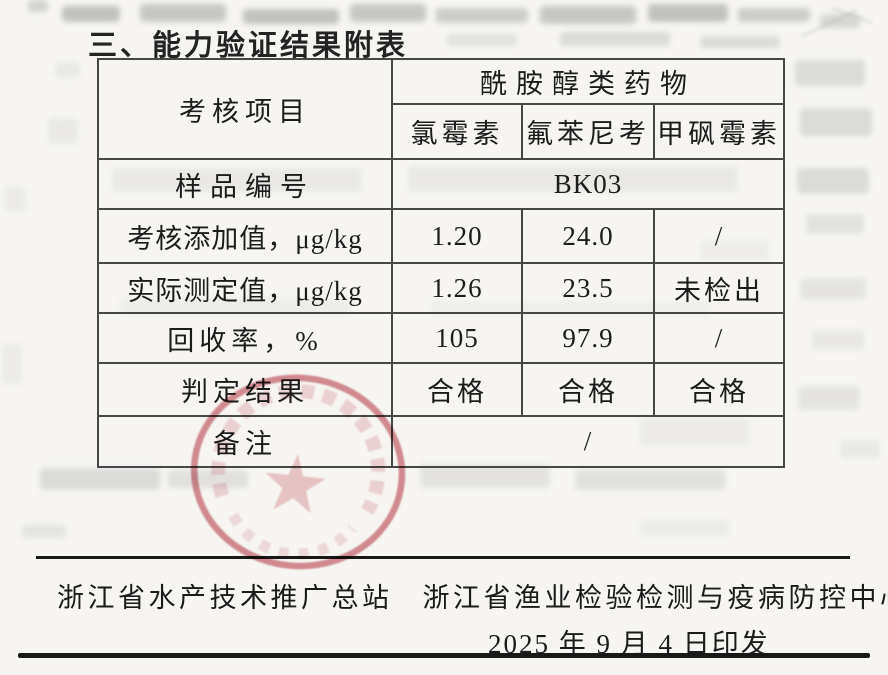 Image resolution: width=888 pixels, height=675 pixels. I want to click on table-row-measured-value: 实际测定值，μg/kg 1.26 23.5 未检出, so click(441, 288).